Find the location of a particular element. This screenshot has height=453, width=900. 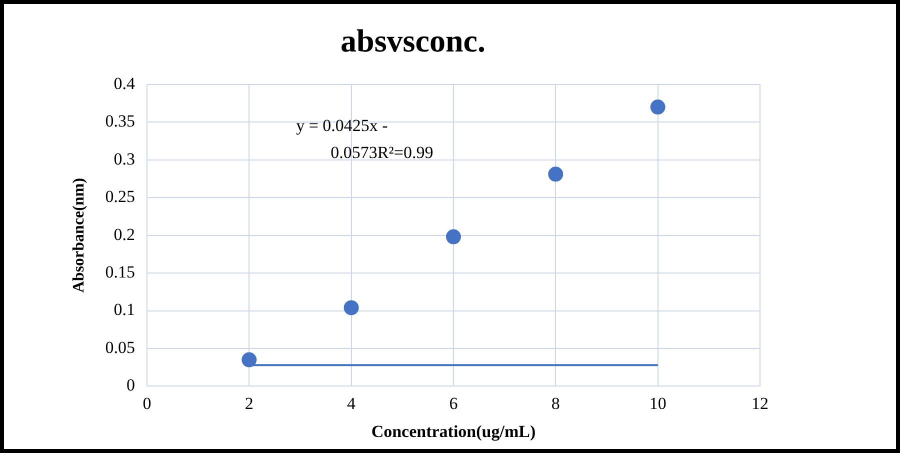

y-tick-label: 0.35 is located at coordinates (120, 121).